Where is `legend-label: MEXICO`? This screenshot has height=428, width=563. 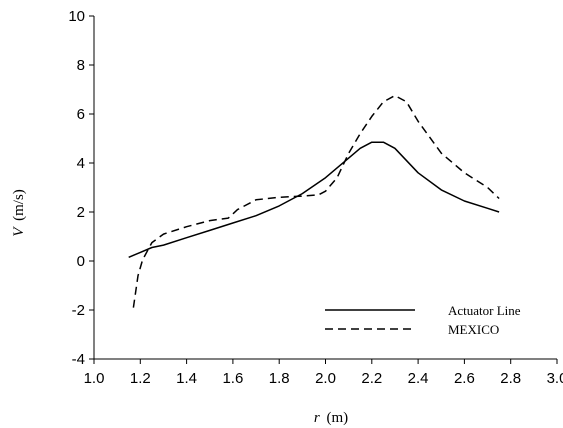 legend-label: MEXICO is located at coordinates (473, 329).